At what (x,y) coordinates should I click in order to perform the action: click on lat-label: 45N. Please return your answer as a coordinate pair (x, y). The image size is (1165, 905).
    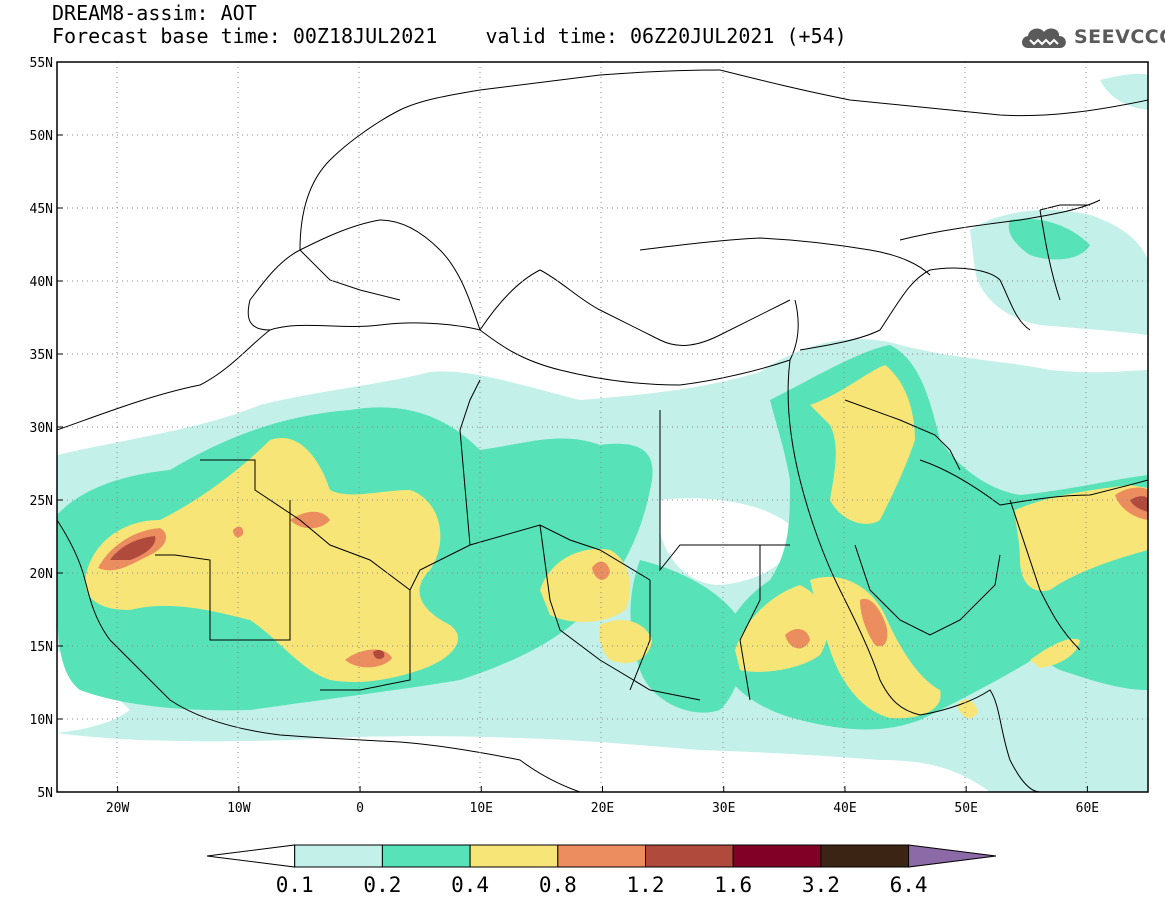
    Looking at the image, I should click on (41, 209).